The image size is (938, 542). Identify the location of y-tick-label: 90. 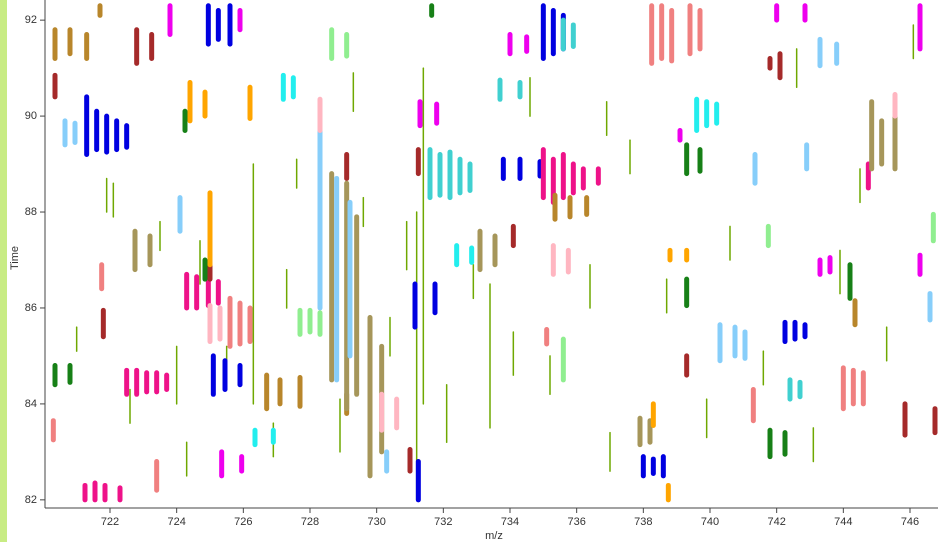
(31, 116).